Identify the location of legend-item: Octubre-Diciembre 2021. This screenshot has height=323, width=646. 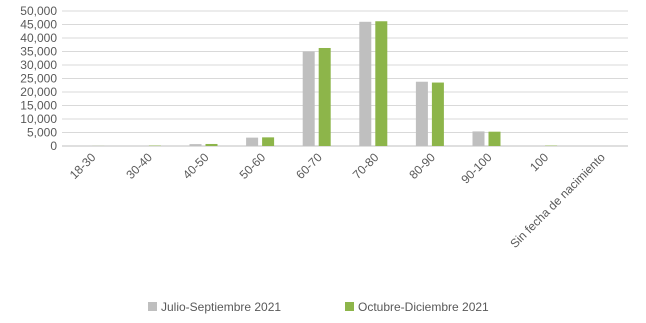
(417, 307).